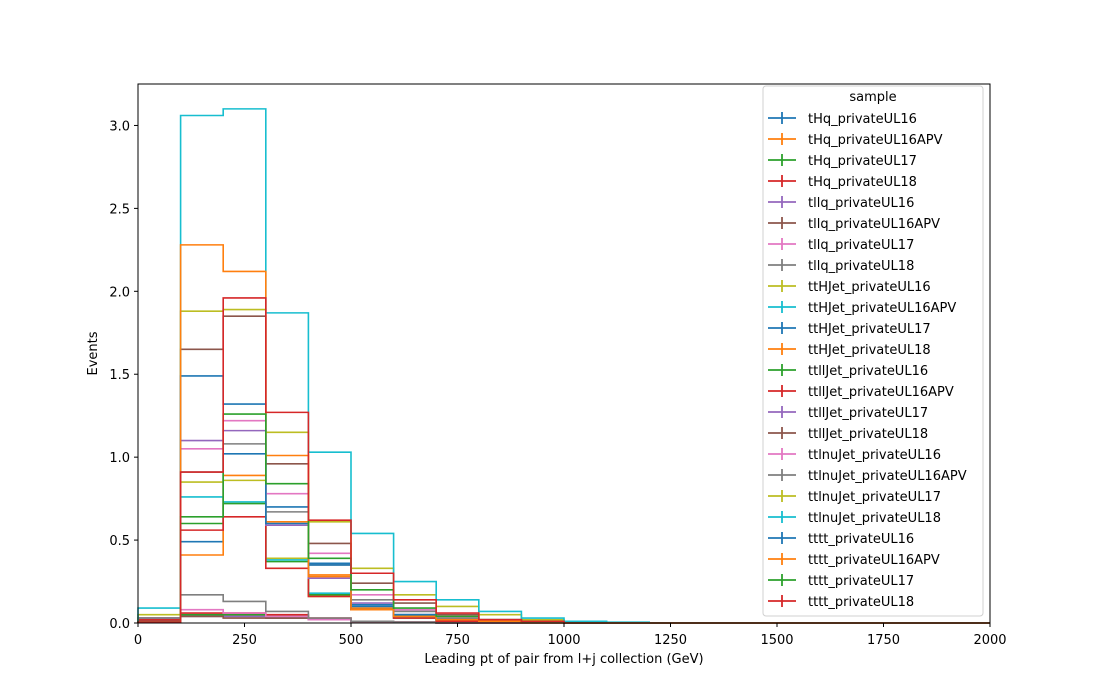  What do you see at coordinates (868, 434) in the screenshot?
I see `legend-label: ttllJet_privateUL18` at bounding box center [868, 434].